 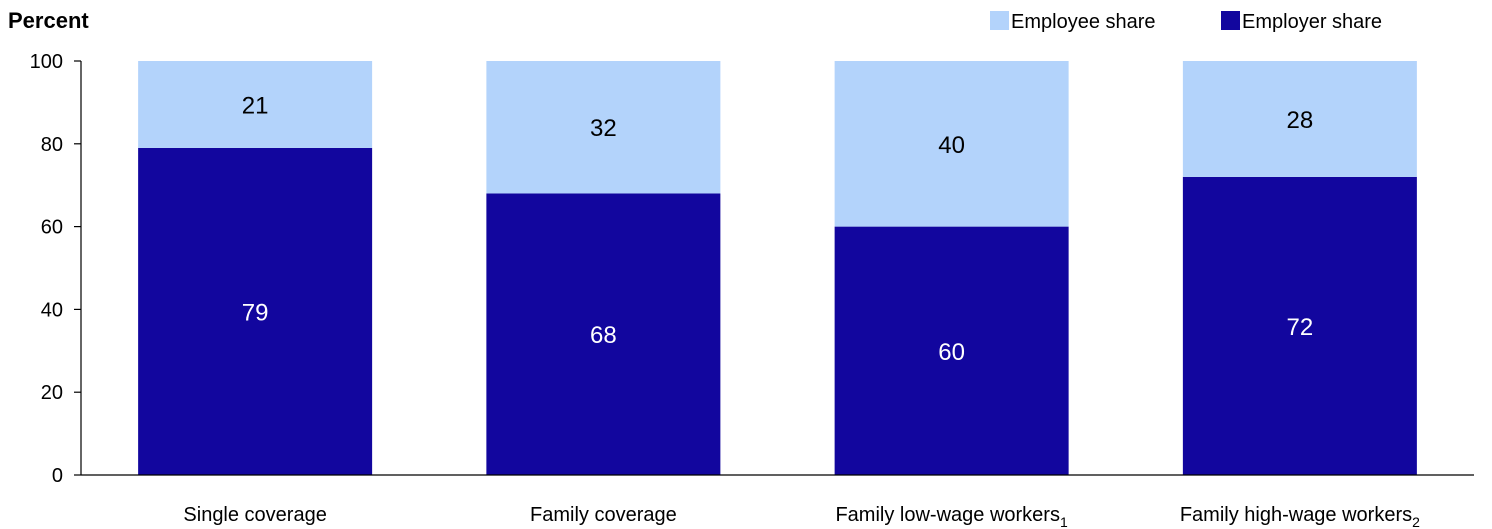 What do you see at coordinates (1416, 521) in the screenshot?
I see `x-category-footnote-marker: 2` at bounding box center [1416, 521].